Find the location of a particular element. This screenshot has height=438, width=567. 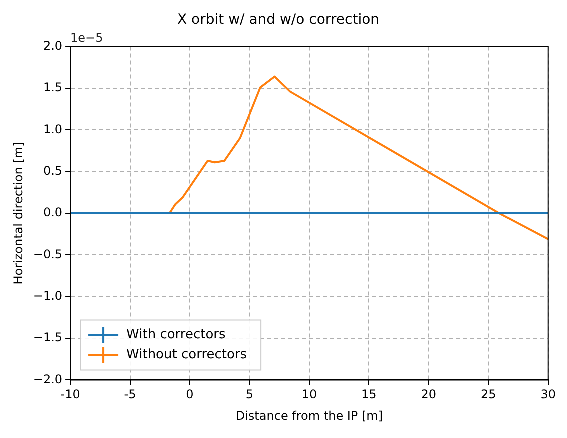

x-tick-label: -10 is located at coordinates (70, 395).